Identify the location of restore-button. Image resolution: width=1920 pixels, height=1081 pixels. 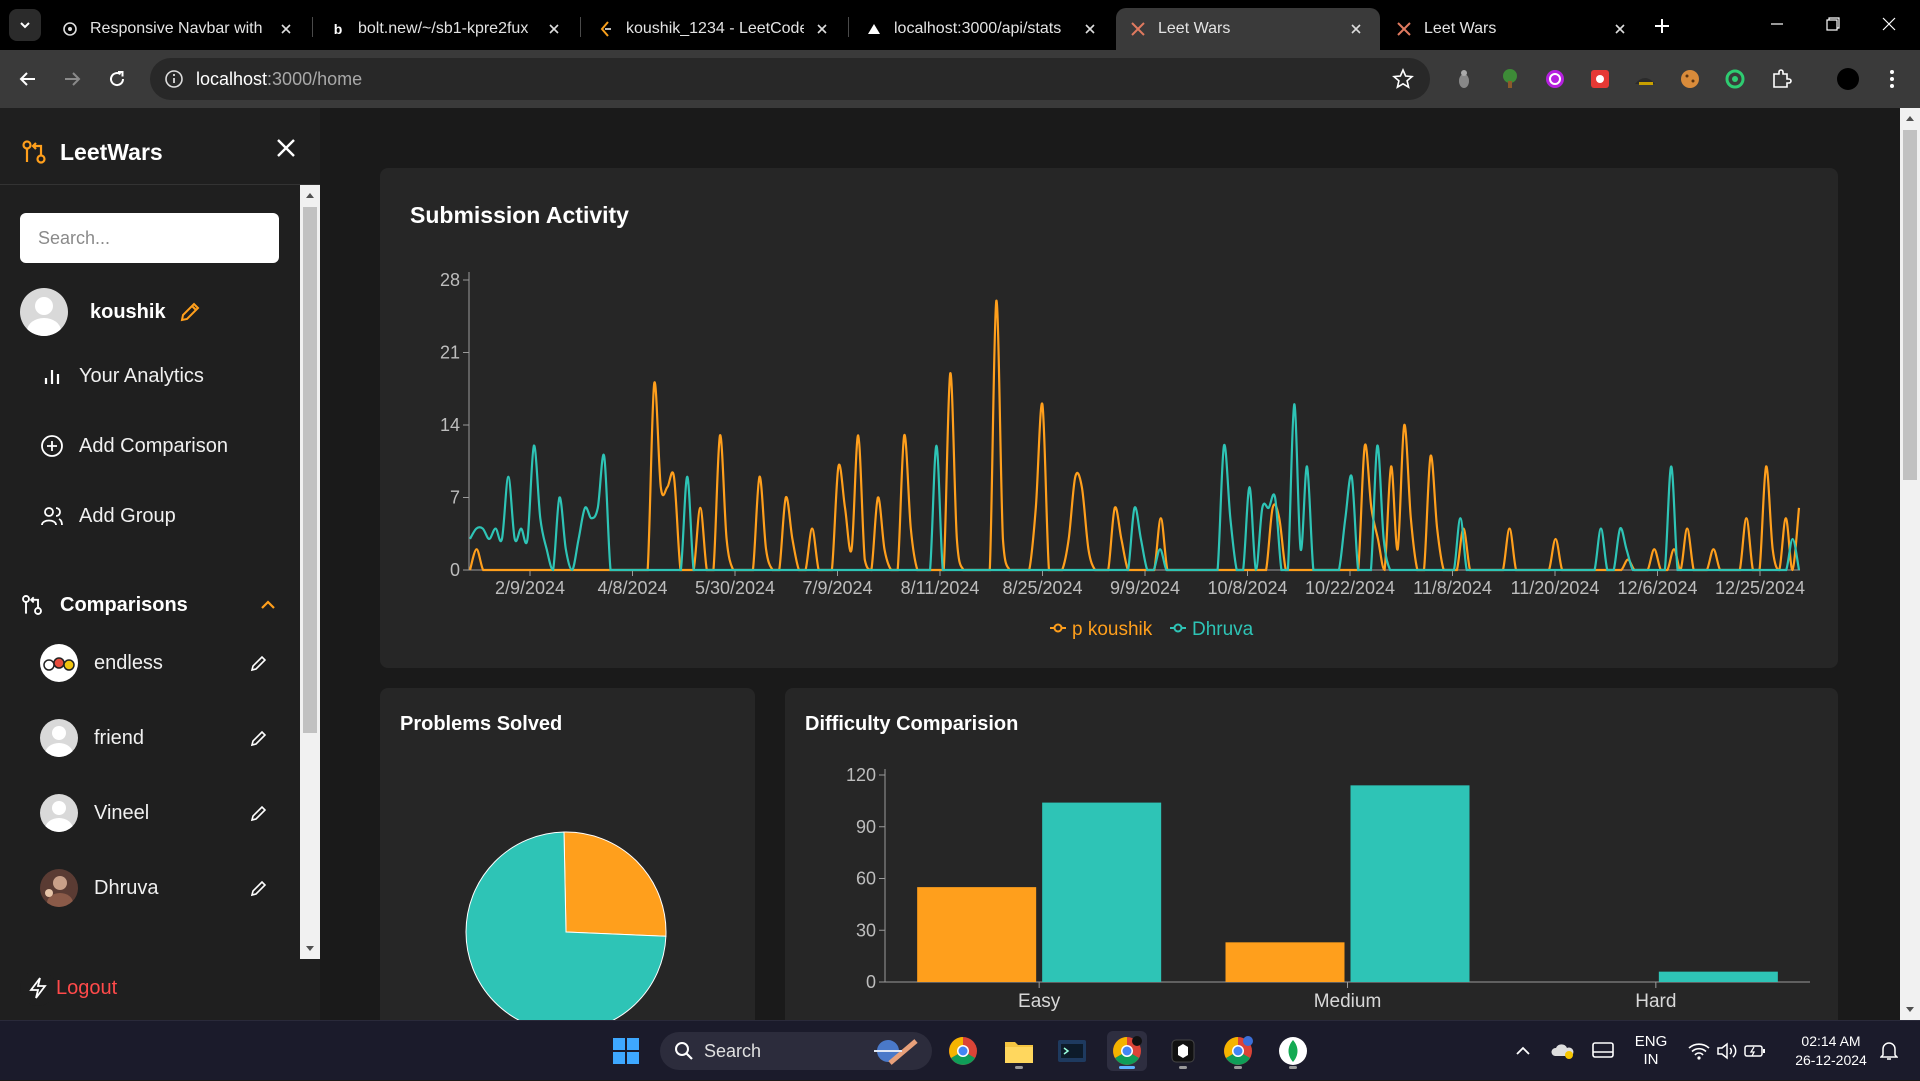
(1833, 24).